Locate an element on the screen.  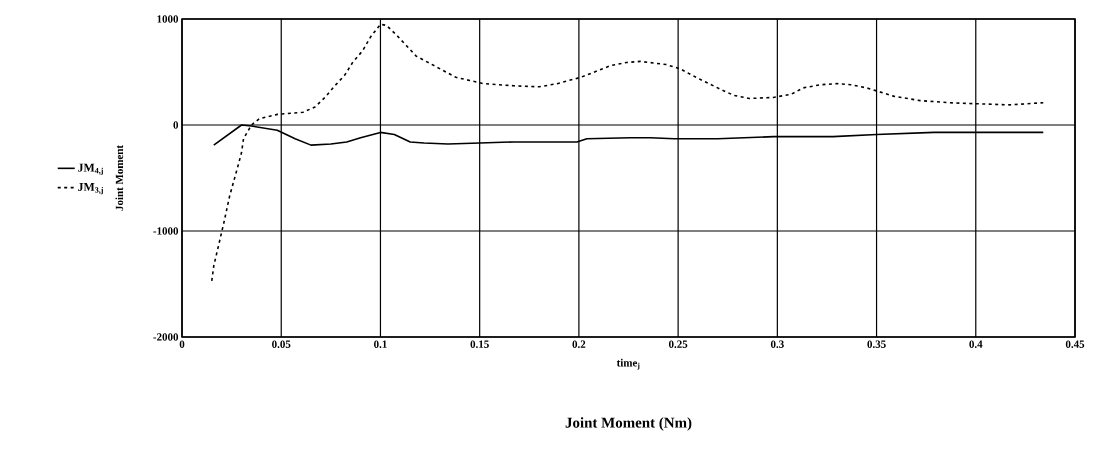
y-tick-label: -1000 is located at coordinates (166, 231).